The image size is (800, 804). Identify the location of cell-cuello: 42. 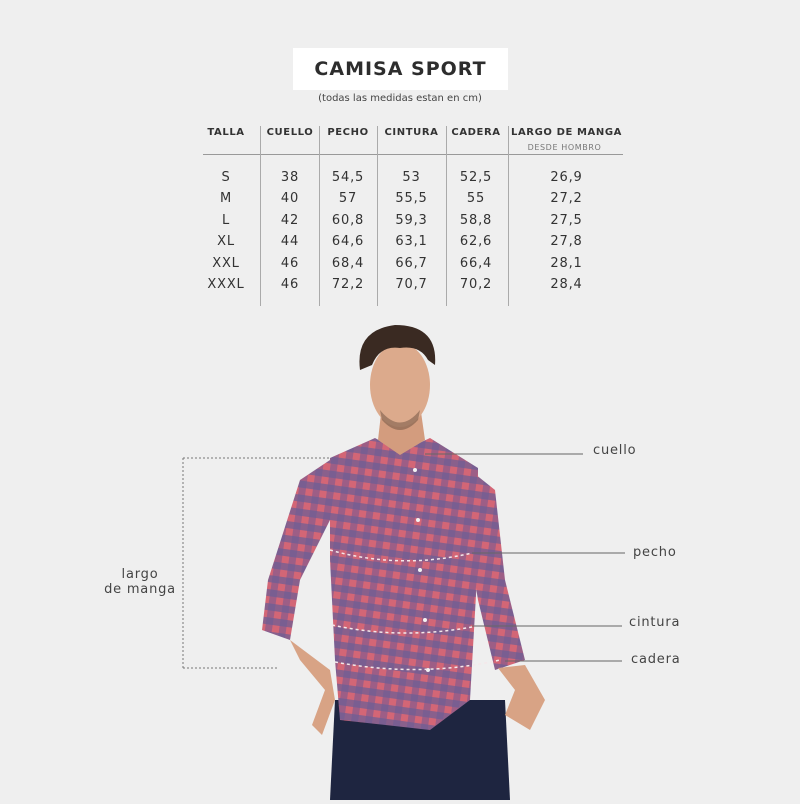
(290, 220).